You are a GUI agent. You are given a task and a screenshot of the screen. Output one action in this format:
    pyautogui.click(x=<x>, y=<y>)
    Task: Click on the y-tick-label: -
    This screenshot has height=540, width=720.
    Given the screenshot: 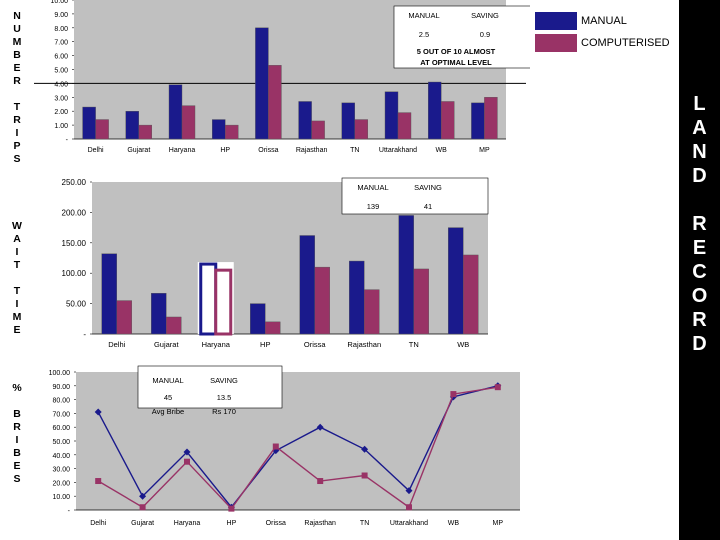 What is the action you would take?
    pyautogui.click(x=67, y=140)
    